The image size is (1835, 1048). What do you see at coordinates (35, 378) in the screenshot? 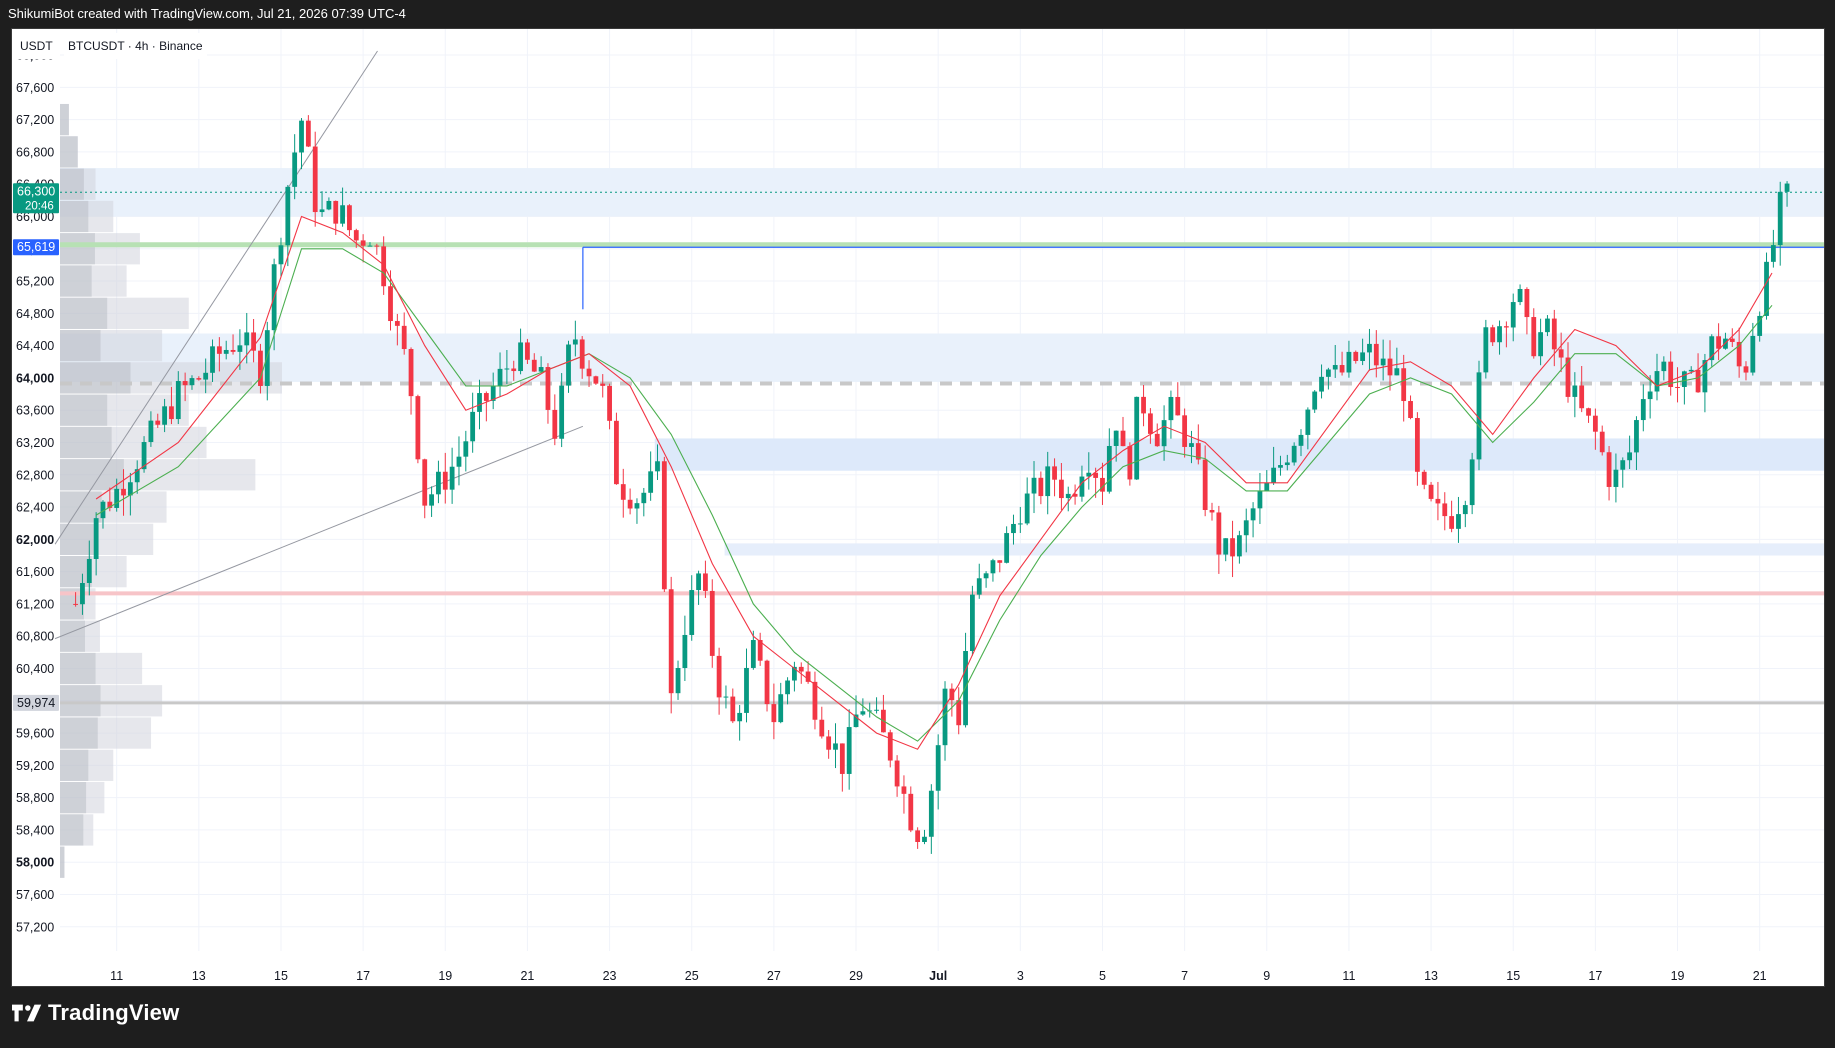
I see `price-tick-label: 64,000` at bounding box center [35, 378].